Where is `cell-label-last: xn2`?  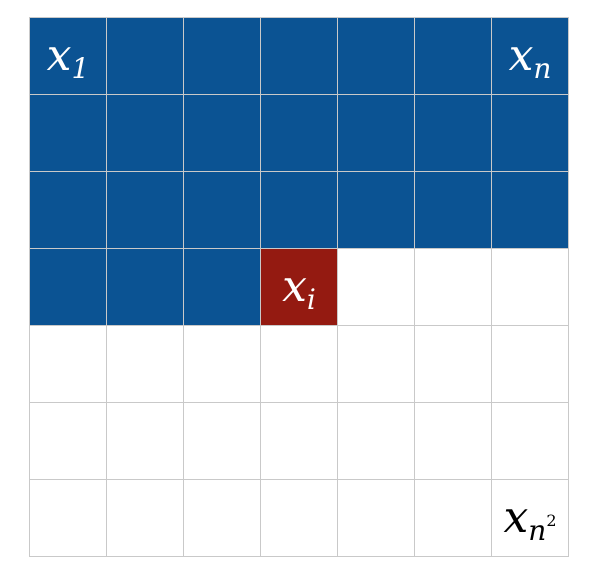 cell-label-last: xn2 is located at coordinates (530, 519).